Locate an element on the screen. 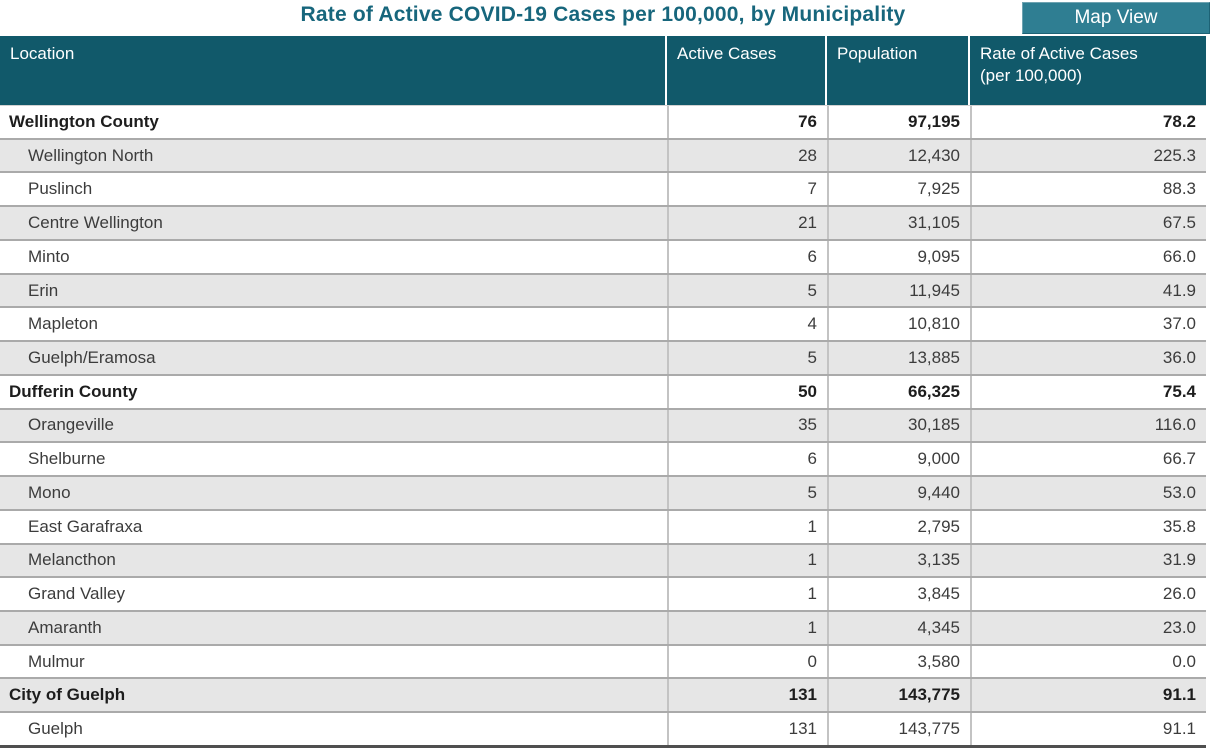 This screenshot has height=748, width=1214. population-cell: 30,185 is located at coordinates (898, 425).